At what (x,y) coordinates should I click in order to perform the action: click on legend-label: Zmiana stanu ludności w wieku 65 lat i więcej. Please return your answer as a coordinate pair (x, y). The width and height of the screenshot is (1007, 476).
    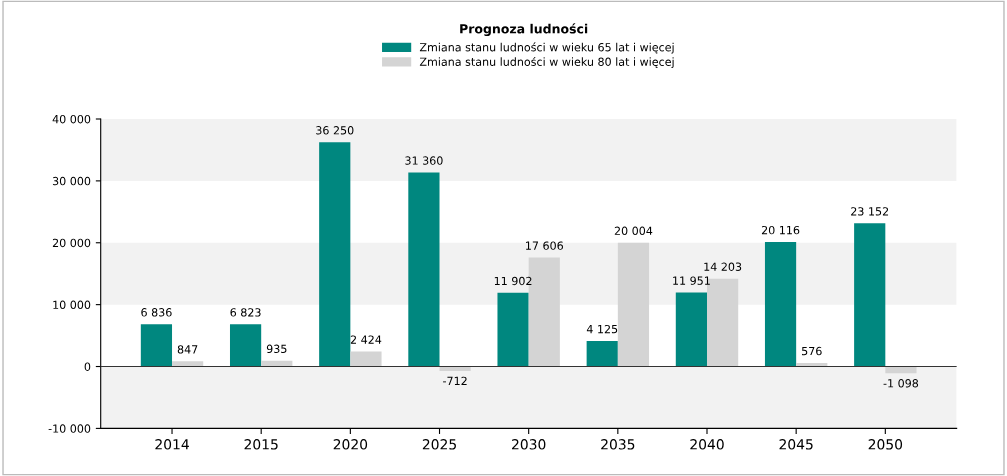
    Looking at the image, I should click on (546, 48).